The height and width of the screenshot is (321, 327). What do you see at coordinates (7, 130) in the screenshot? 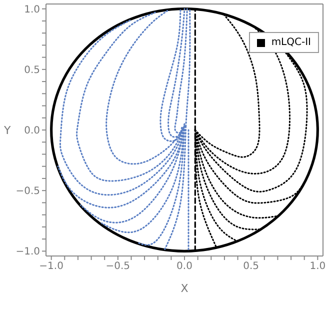
I see `y-axis-title: Y` at bounding box center [7, 130].